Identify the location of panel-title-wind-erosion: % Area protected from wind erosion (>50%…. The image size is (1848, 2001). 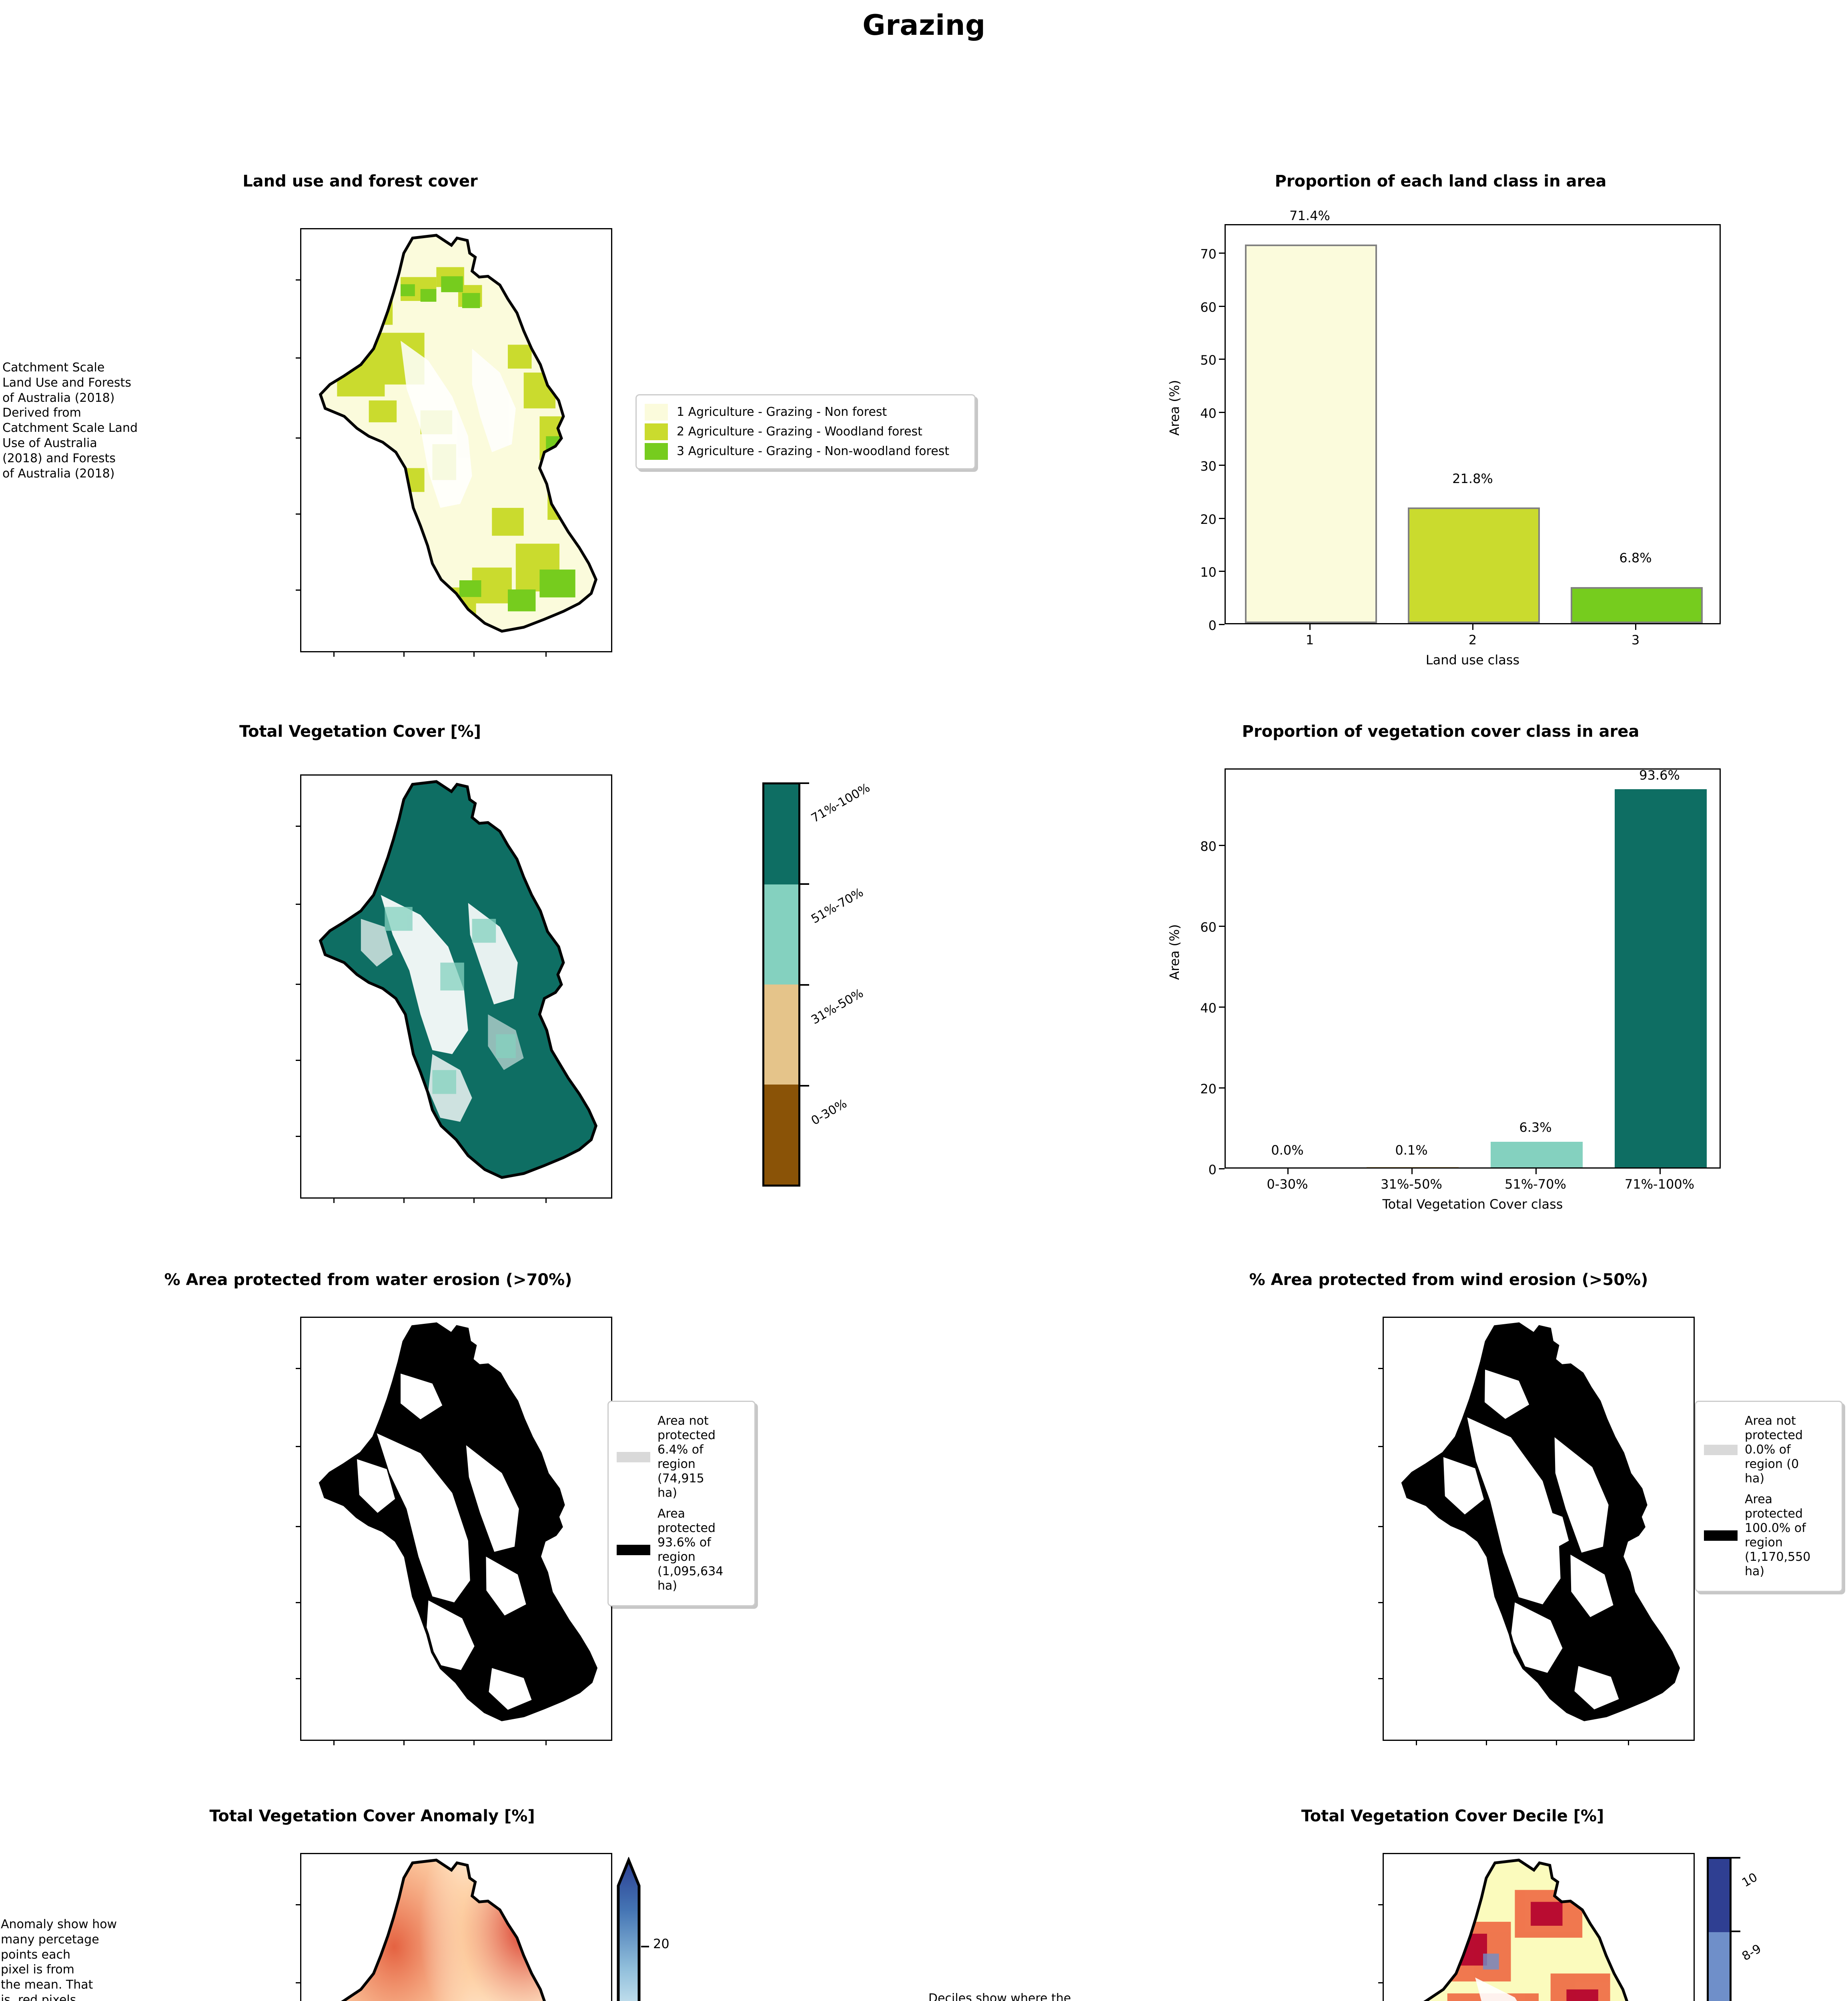
(1448, 1280).